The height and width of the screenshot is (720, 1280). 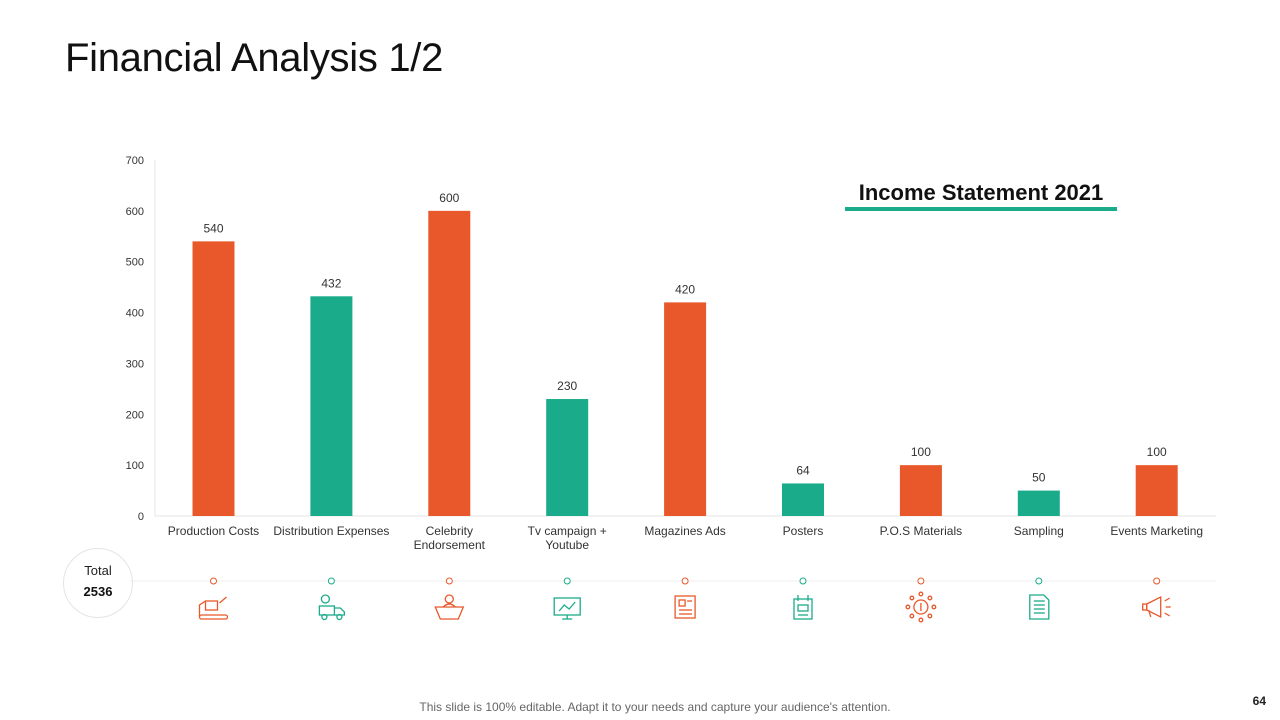 I want to click on x-tick-label: Distribution Expenses, so click(x=331, y=531).